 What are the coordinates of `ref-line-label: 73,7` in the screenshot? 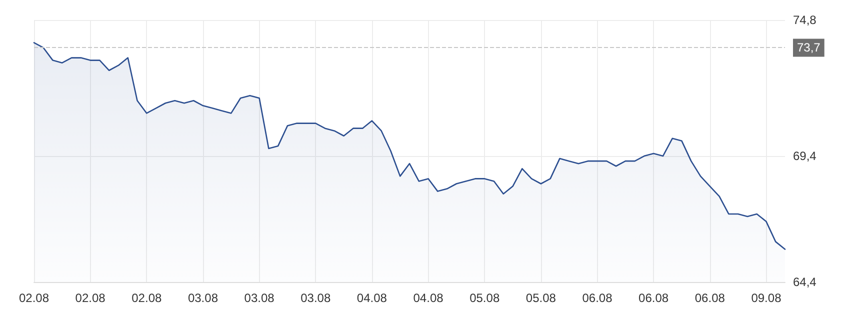 It's located at (809, 47).